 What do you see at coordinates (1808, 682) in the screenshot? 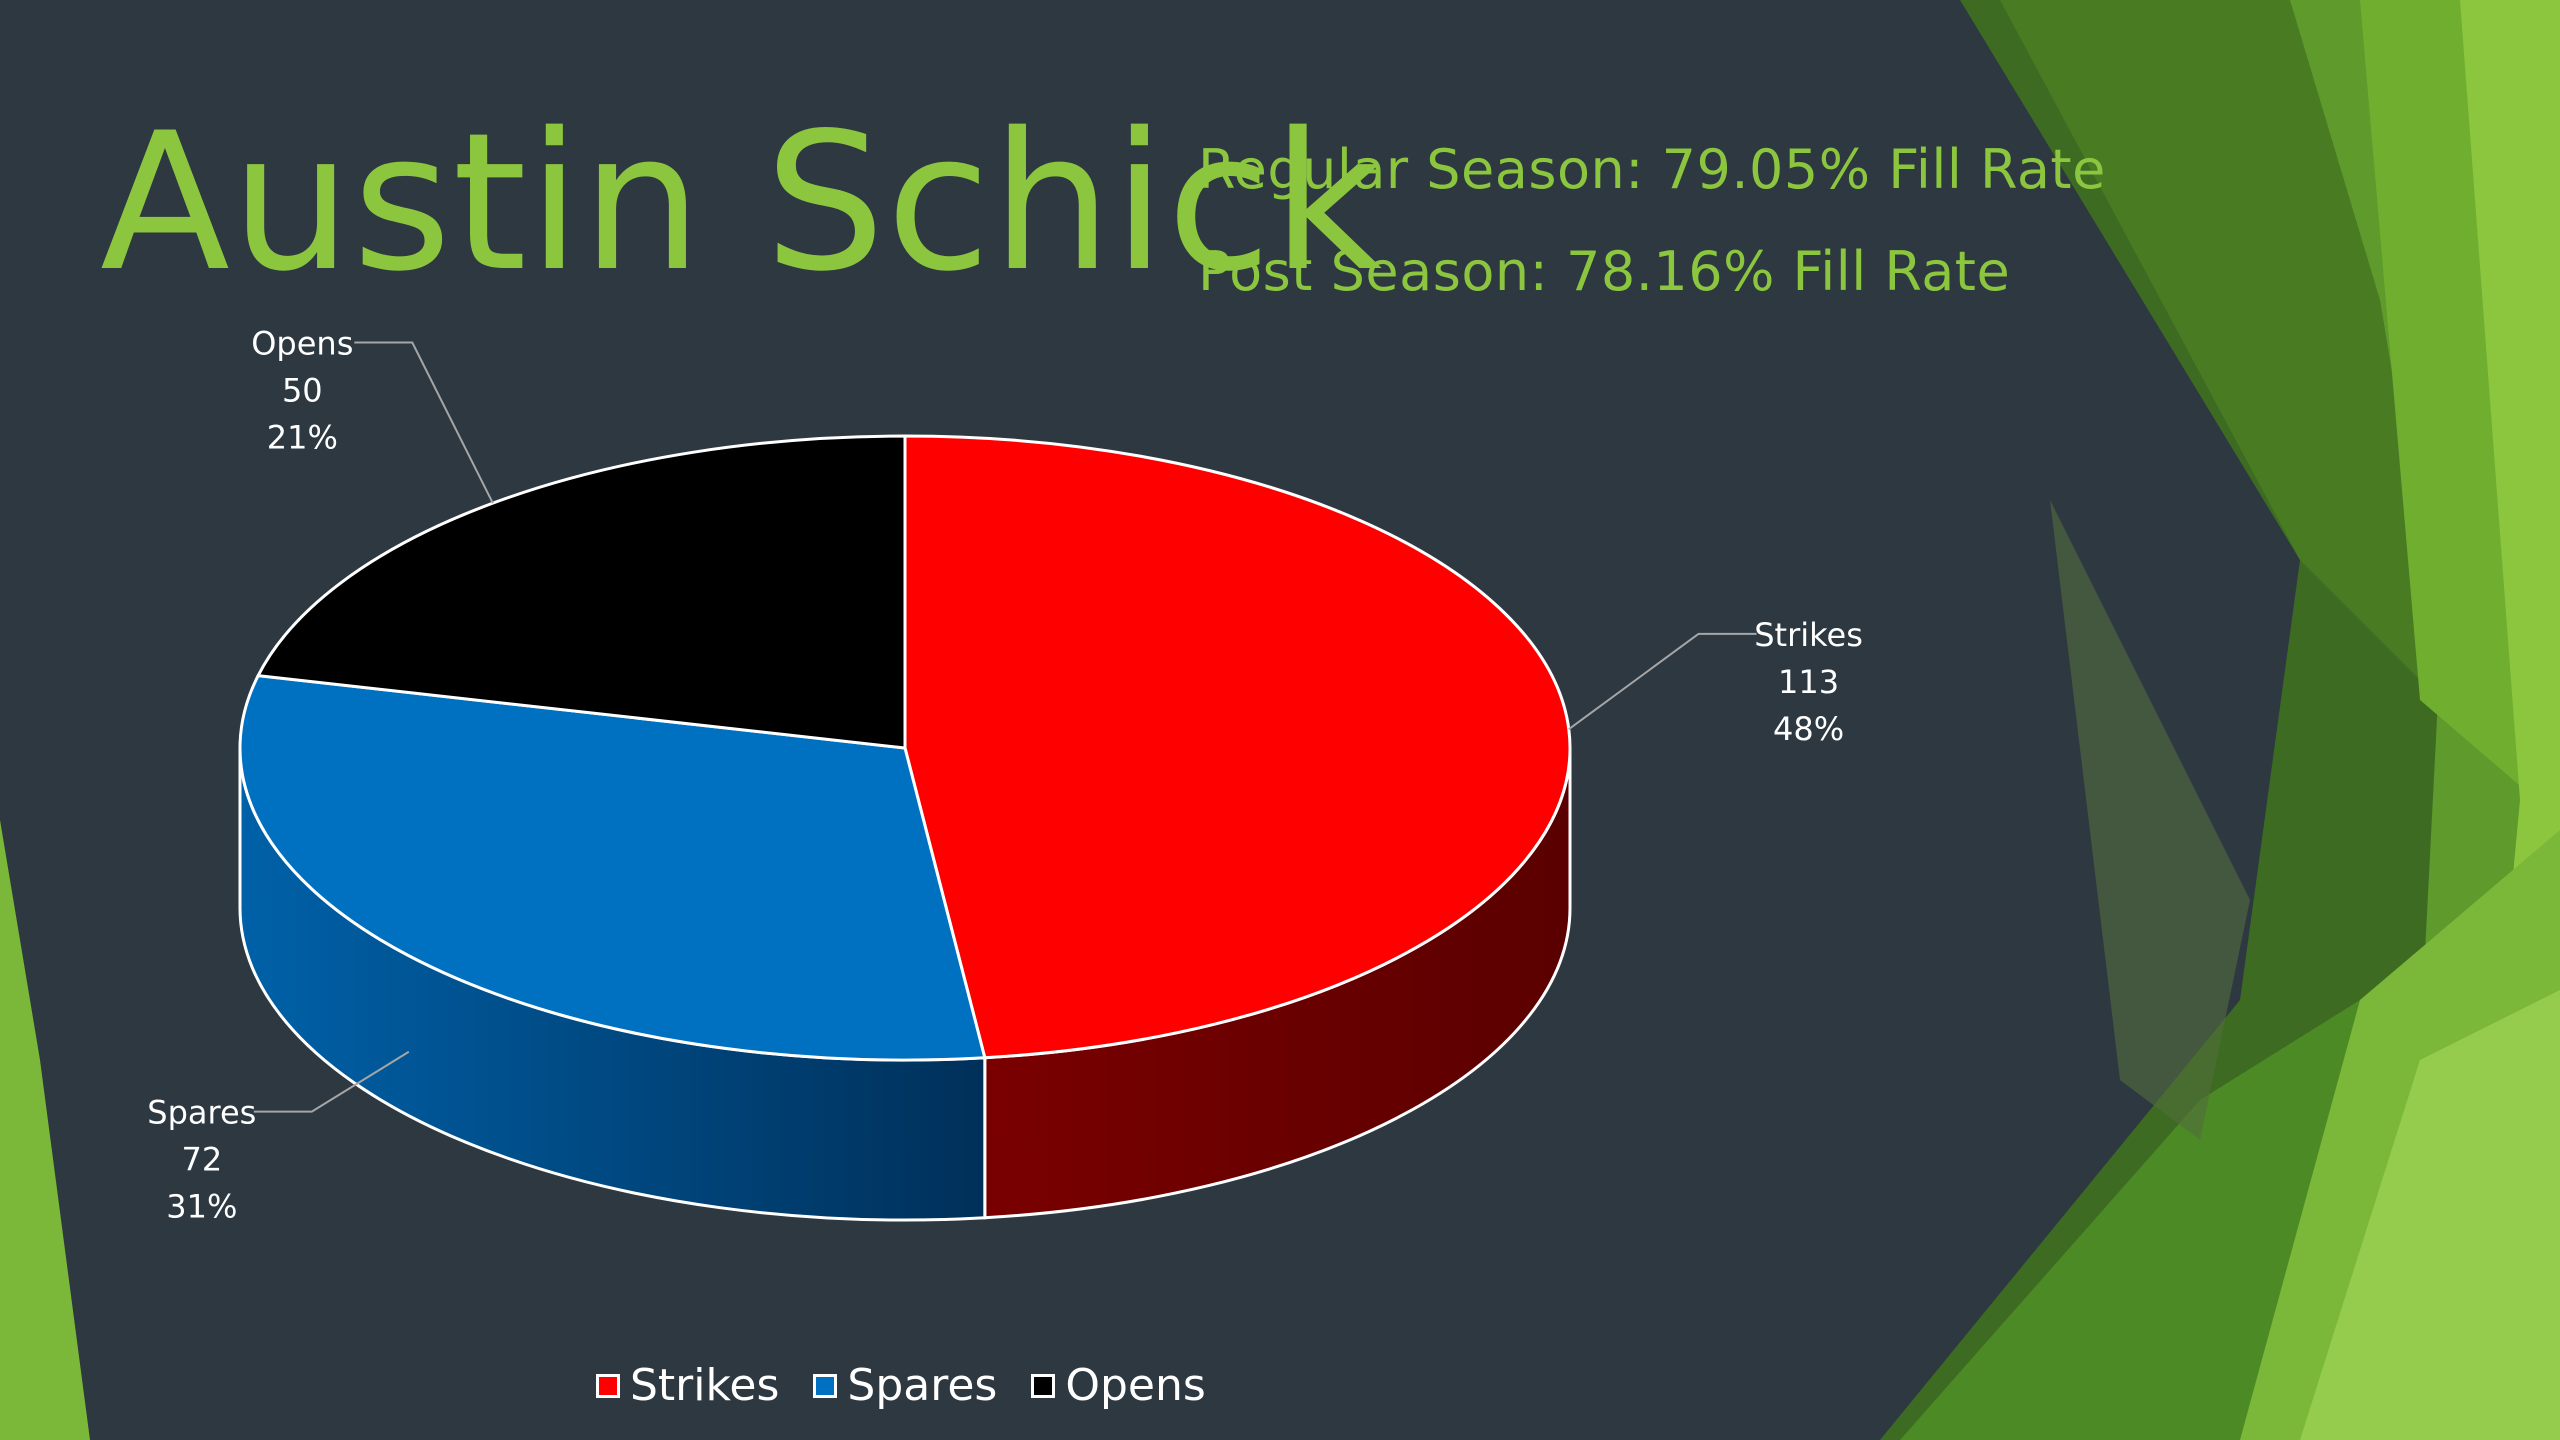
I see `data-label-value-strikes: 113` at bounding box center [1808, 682].